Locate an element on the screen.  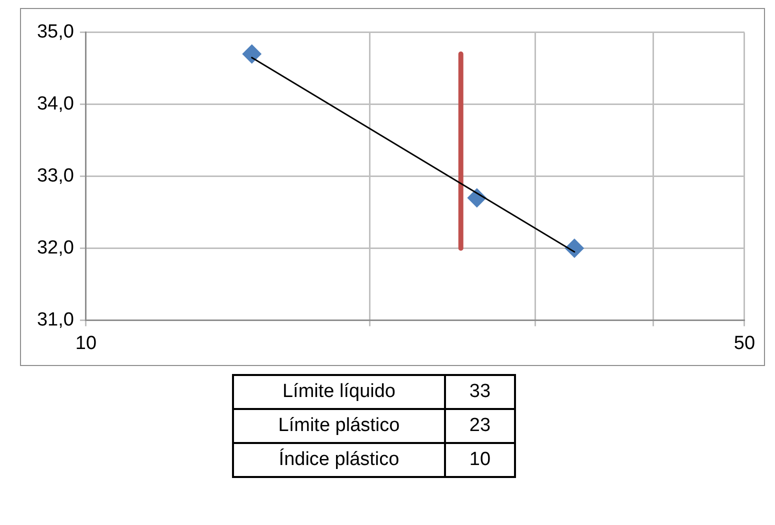
y-tick-label: 33,0 is located at coordinates (55, 176).